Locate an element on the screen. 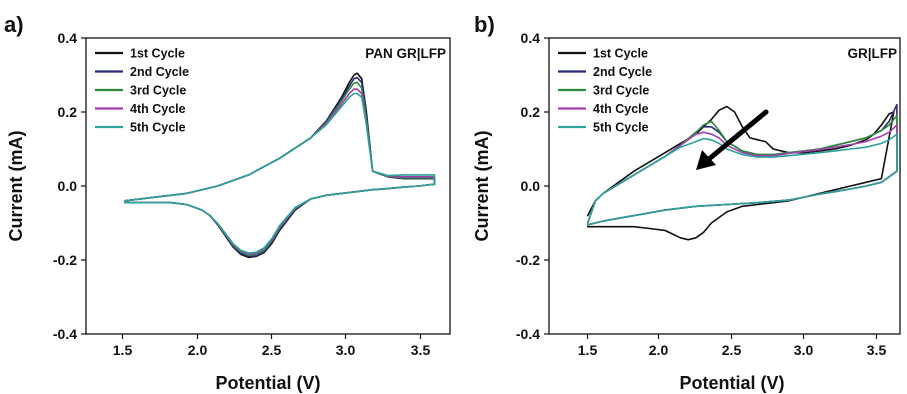 This screenshot has width=907, height=394. x-axis-title-a: Potential (V) is located at coordinates (267, 383).